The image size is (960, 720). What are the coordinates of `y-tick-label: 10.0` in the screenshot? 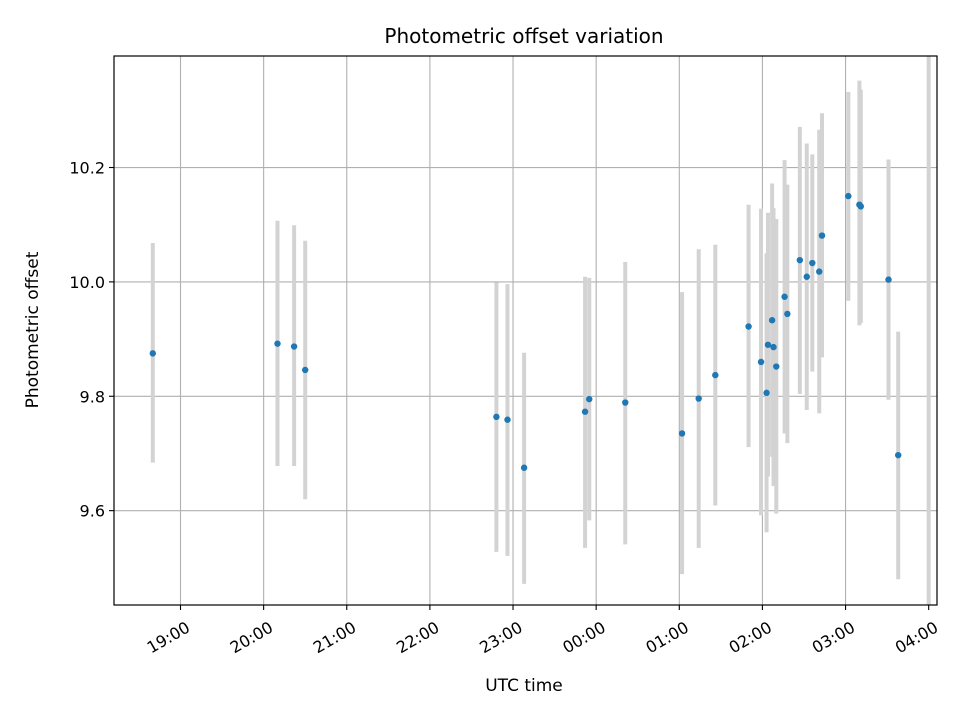 It's located at (87, 282).